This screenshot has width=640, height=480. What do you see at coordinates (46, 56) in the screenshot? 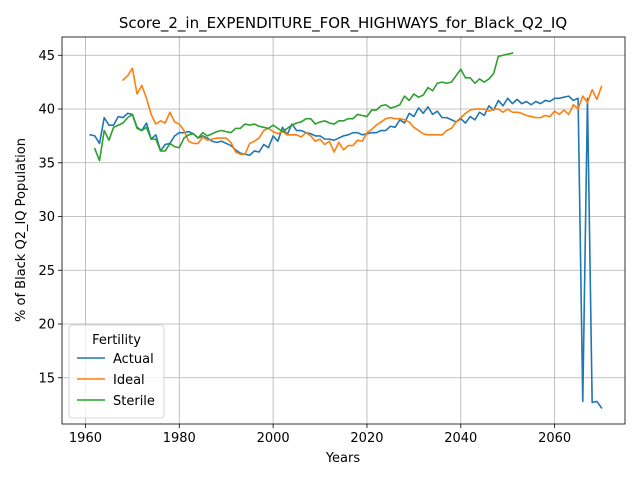
I see `y-tick-label: 45` at bounding box center [46, 56].